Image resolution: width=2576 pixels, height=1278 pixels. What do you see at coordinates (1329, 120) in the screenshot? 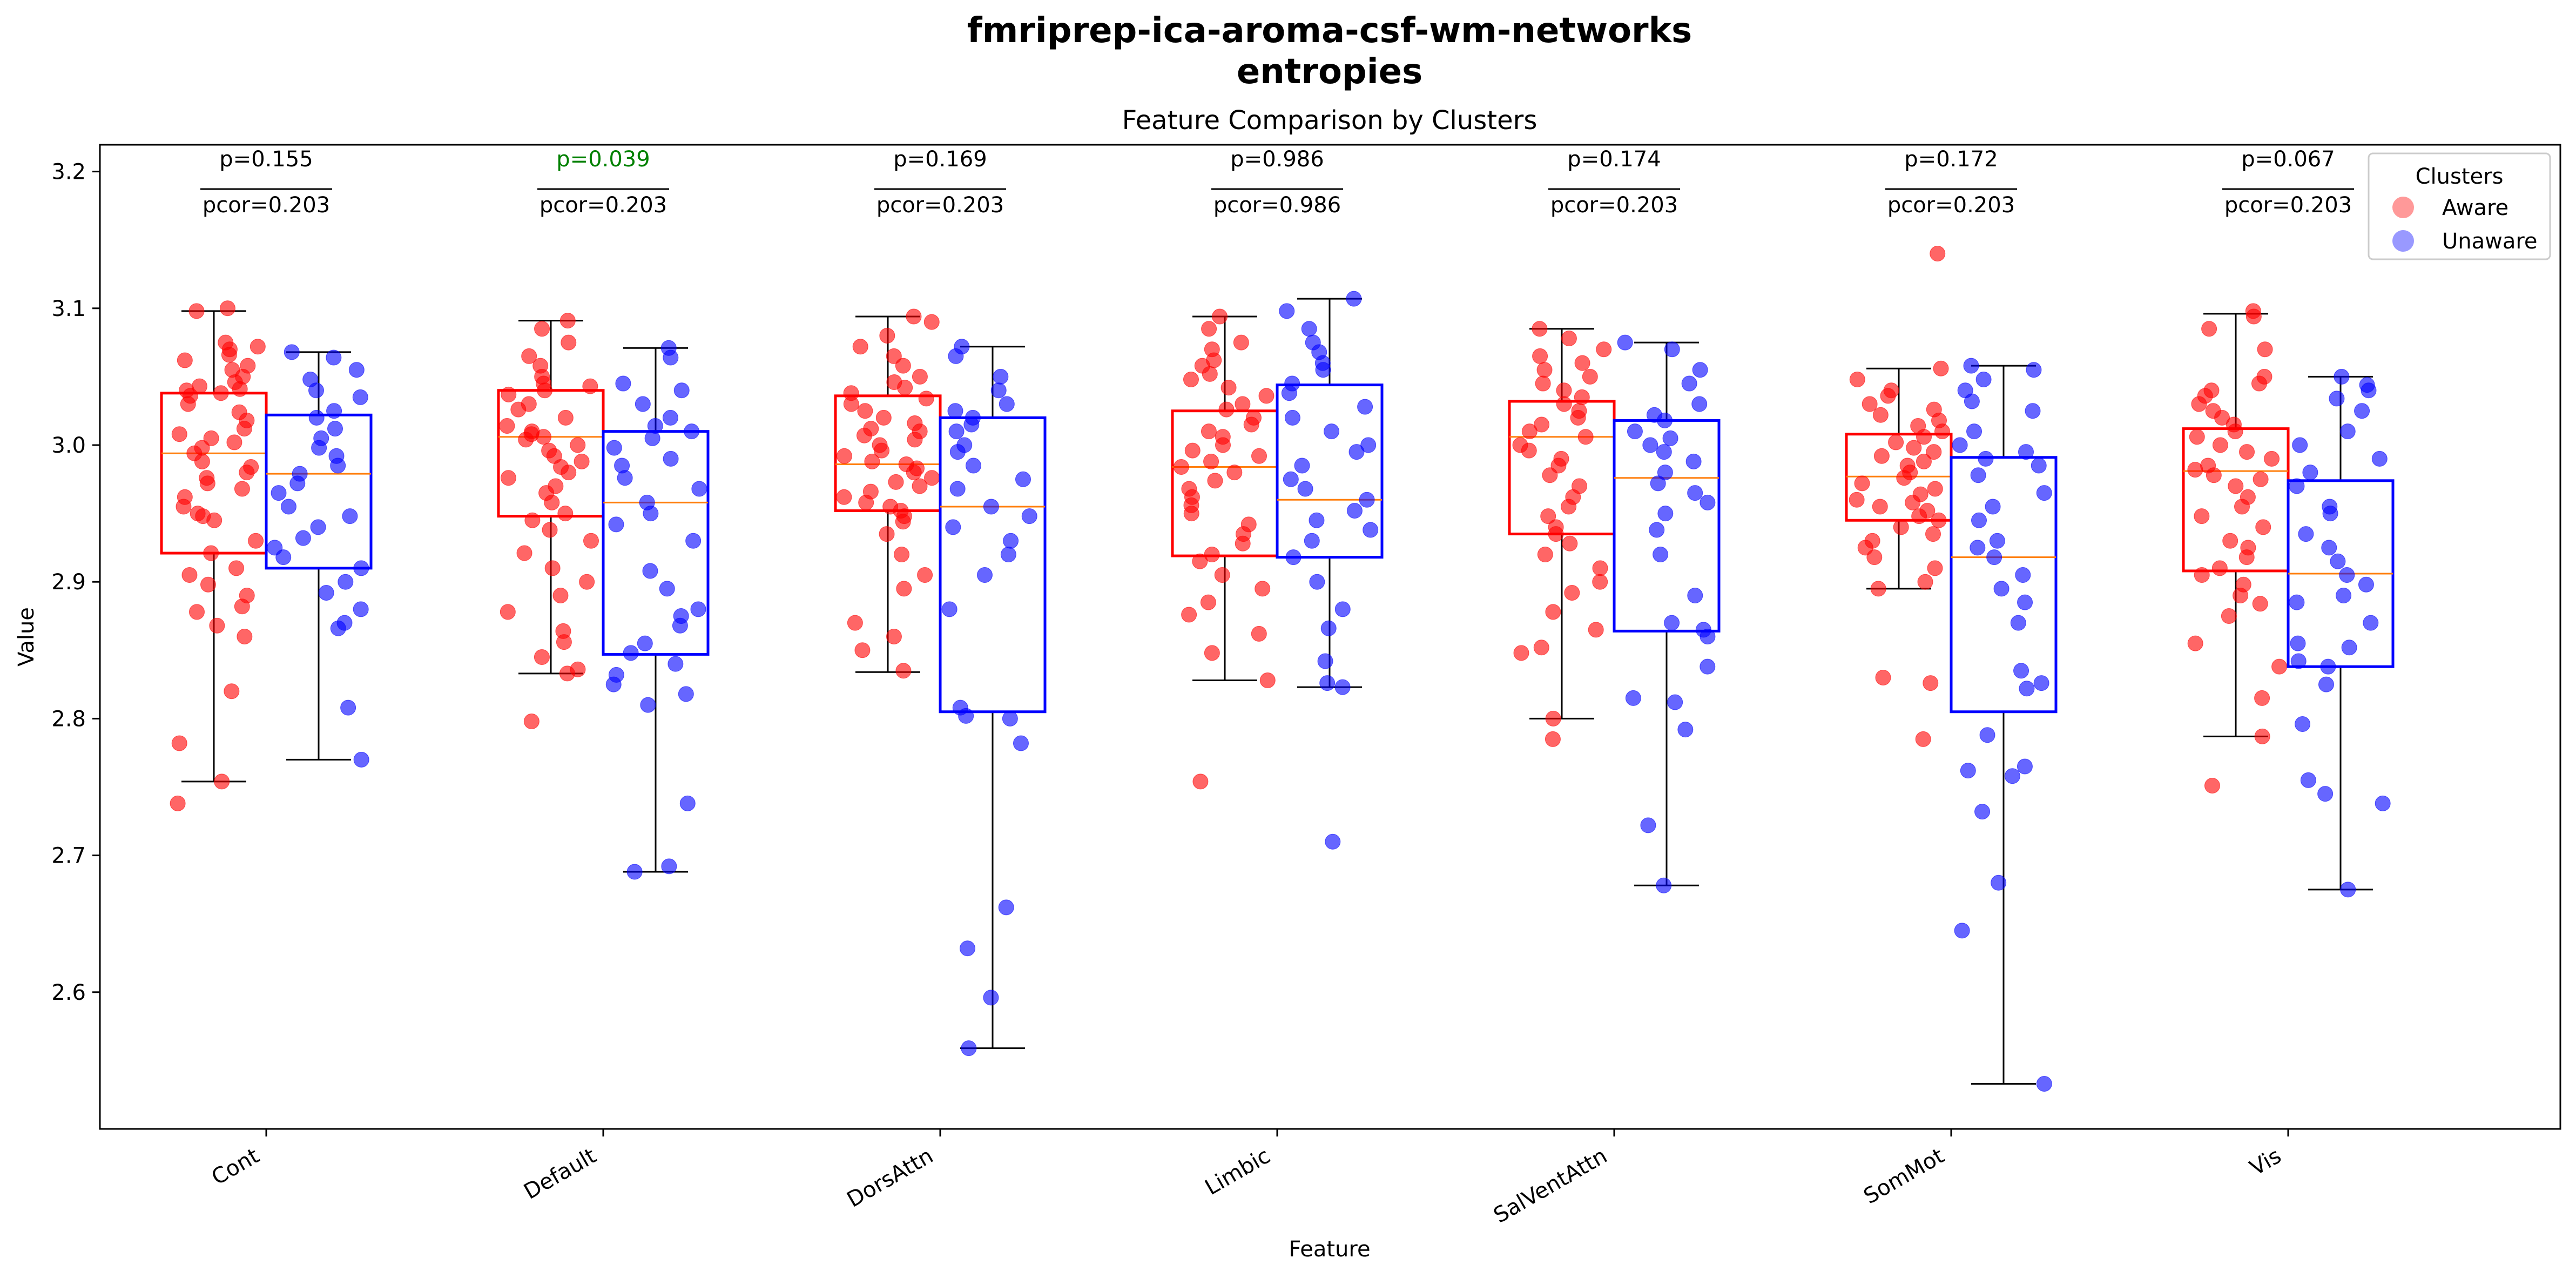
I see `chart-title: Feature Comparison by Clusters` at bounding box center [1329, 120].